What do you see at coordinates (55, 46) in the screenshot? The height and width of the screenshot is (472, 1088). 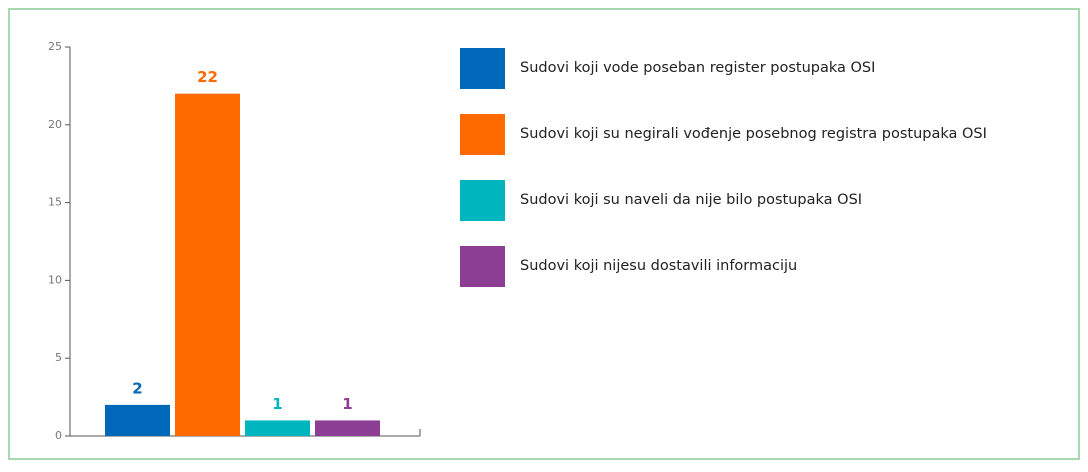 I see `y-tick-label: 25` at bounding box center [55, 46].